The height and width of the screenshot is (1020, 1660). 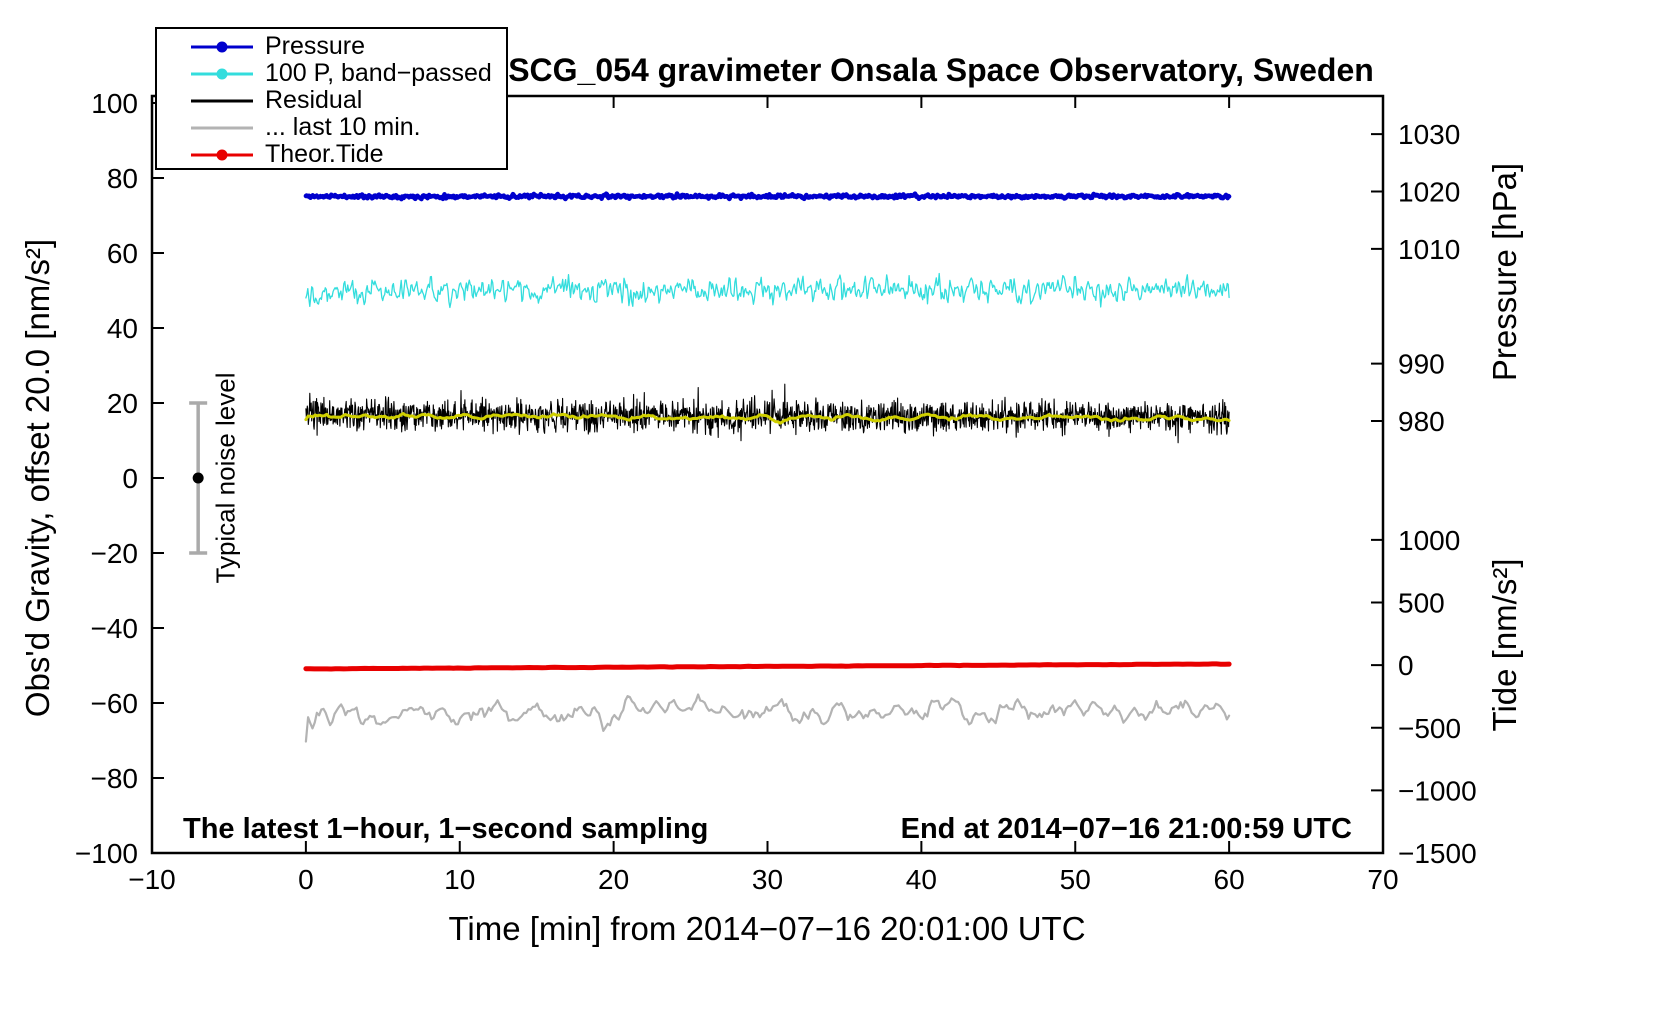 I want to click on noise-level-label: Typical noise level, so click(x=225, y=478).